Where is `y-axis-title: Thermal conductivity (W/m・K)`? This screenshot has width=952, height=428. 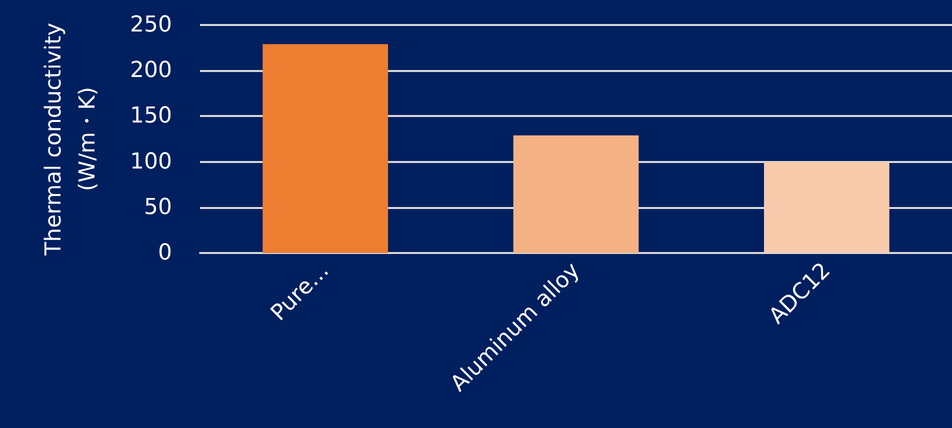
y-axis-title: Thermal conductivity (W/m・K) is located at coordinates (71, 139).